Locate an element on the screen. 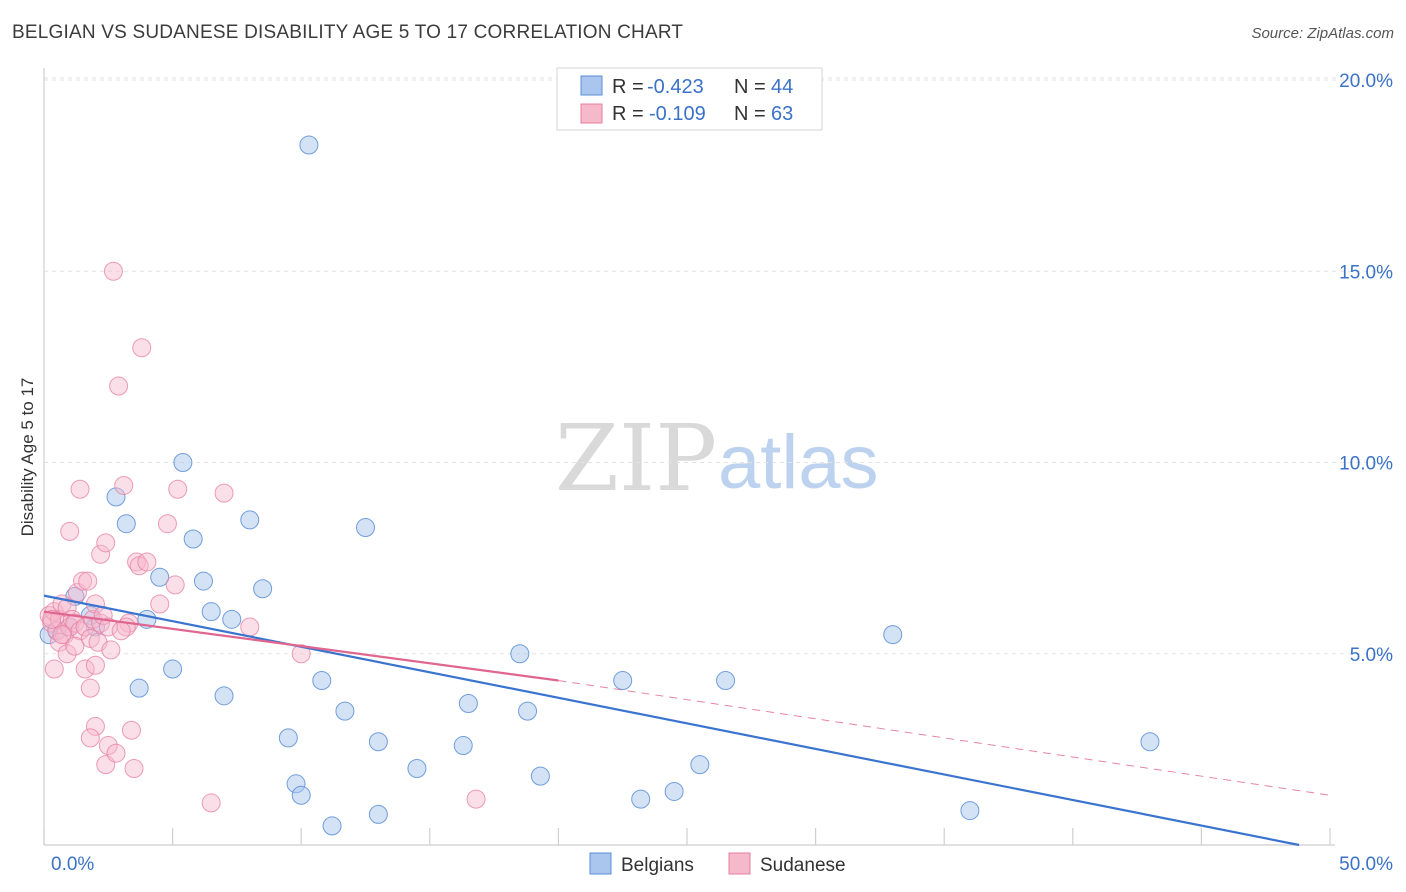 This screenshot has width=1406, height=892. legend-sudanese-r-label: R = is located at coordinates (628, 114).